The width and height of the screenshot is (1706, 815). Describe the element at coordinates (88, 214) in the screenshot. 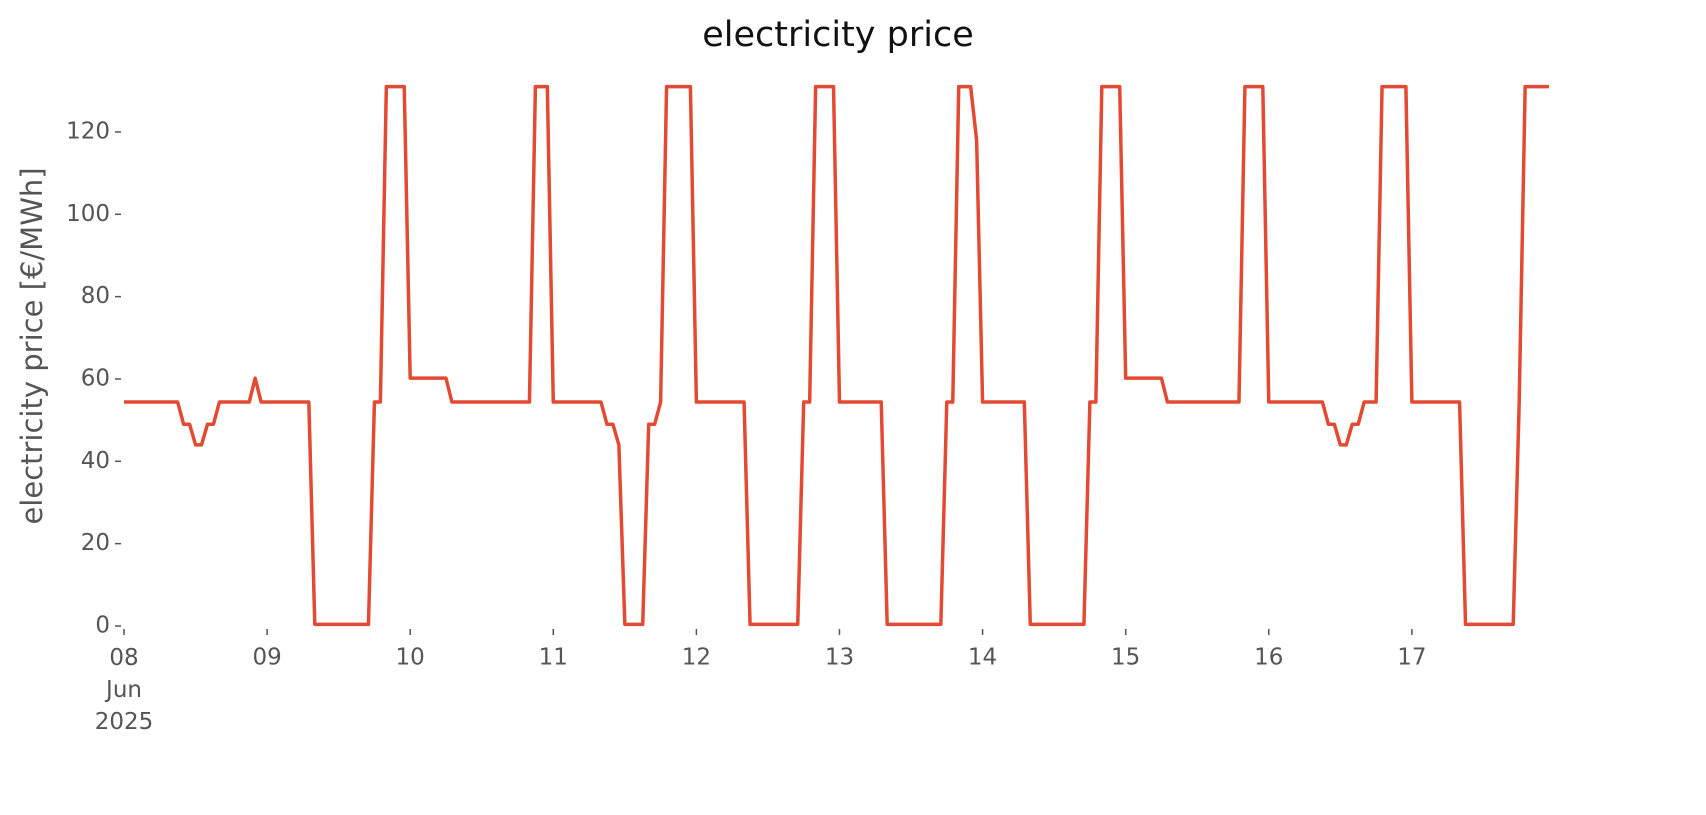

I see `y-tick-label: 100` at that location.